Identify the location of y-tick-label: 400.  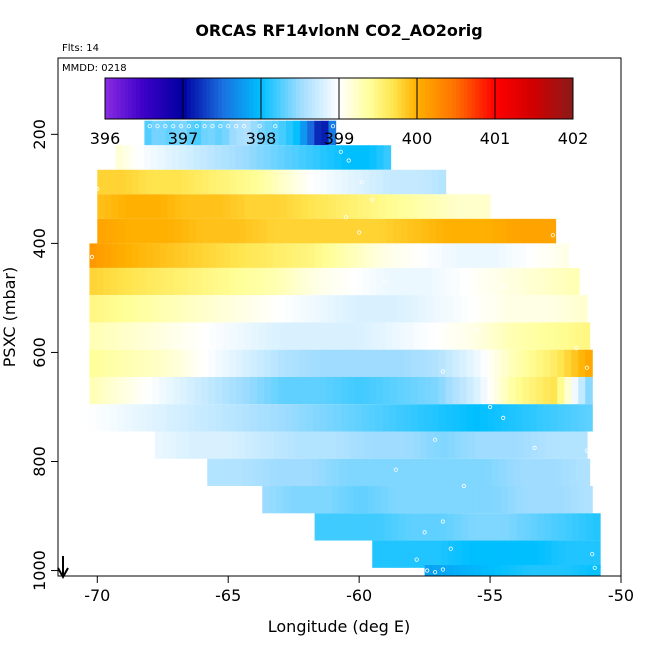
(39, 243).